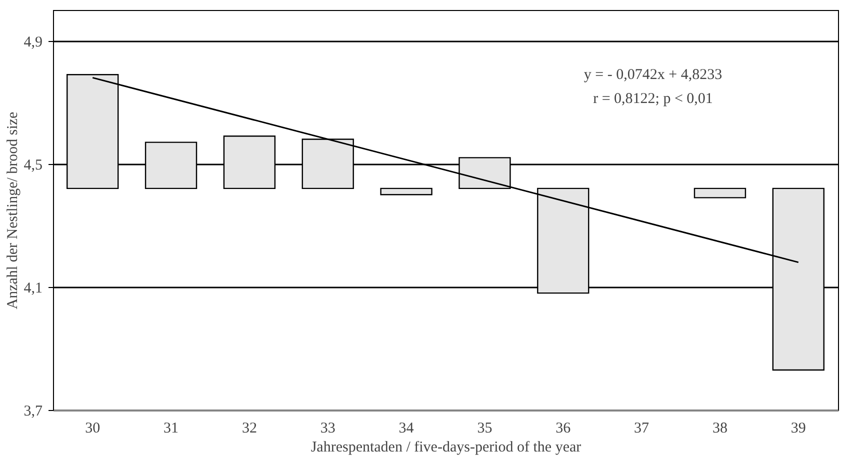  Describe the element at coordinates (446, 448) in the screenshot. I see `x-axis-title: Jahrespentaden / five-days-period of the year` at that location.